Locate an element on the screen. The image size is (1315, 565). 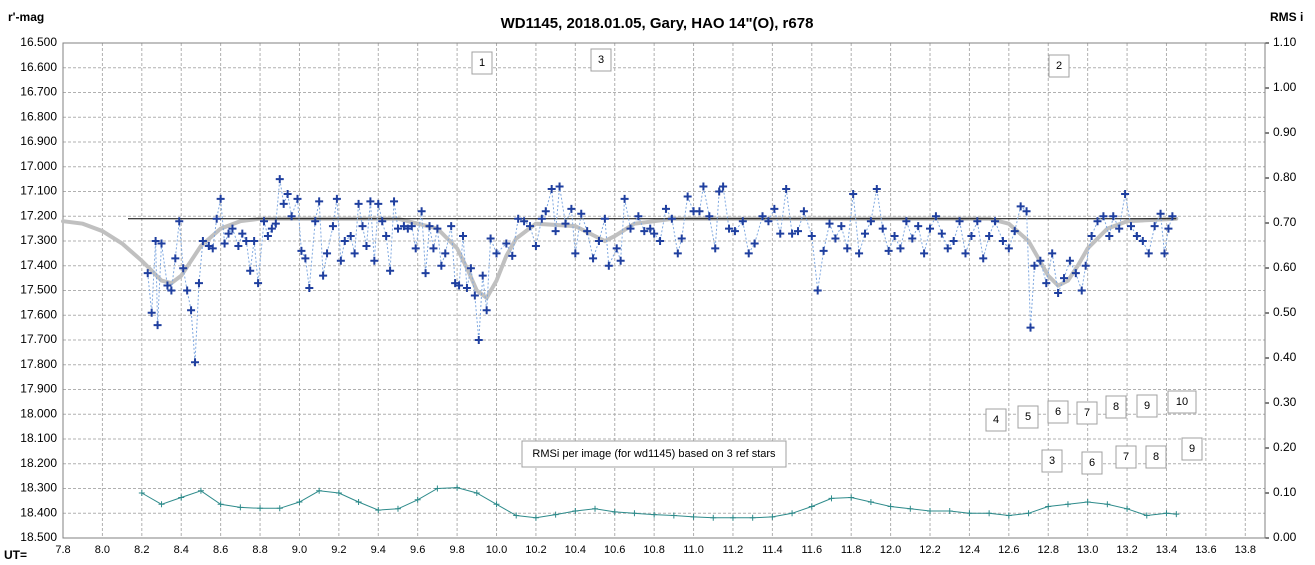
y-tick-label: 18.300 is located at coordinates (38, 488).